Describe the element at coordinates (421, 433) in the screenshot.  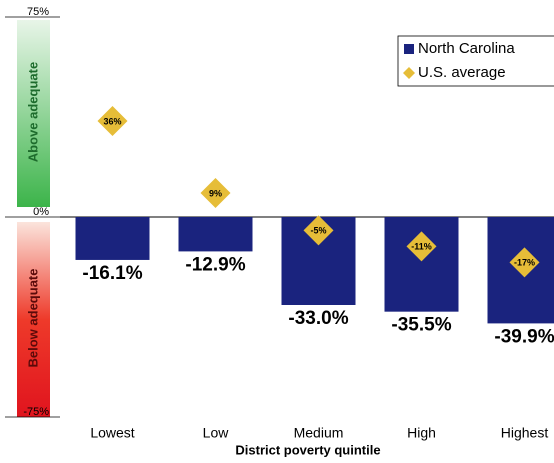
I see `x-tick-label: High` at that location.